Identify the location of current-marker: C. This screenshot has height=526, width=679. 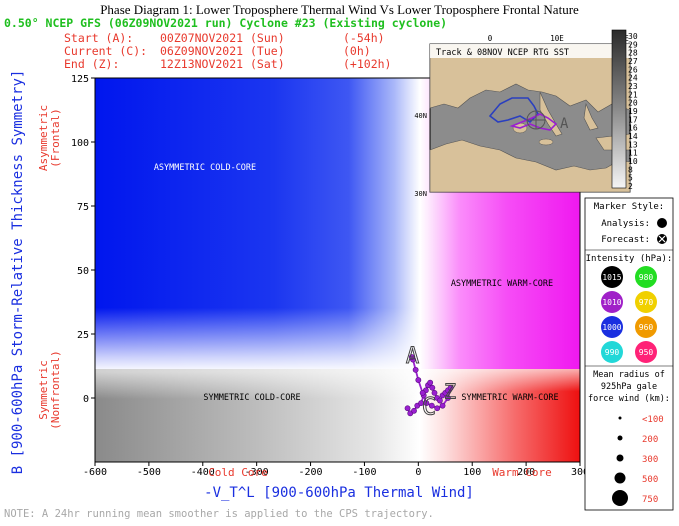
(429, 407).